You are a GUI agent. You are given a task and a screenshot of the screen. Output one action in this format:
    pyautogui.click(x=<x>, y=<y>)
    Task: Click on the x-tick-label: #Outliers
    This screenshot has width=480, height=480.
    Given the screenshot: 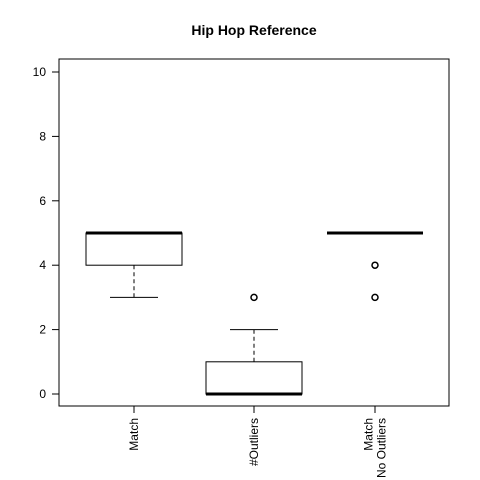 What is the action you would take?
    pyautogui.click(x=254, y=442)
    